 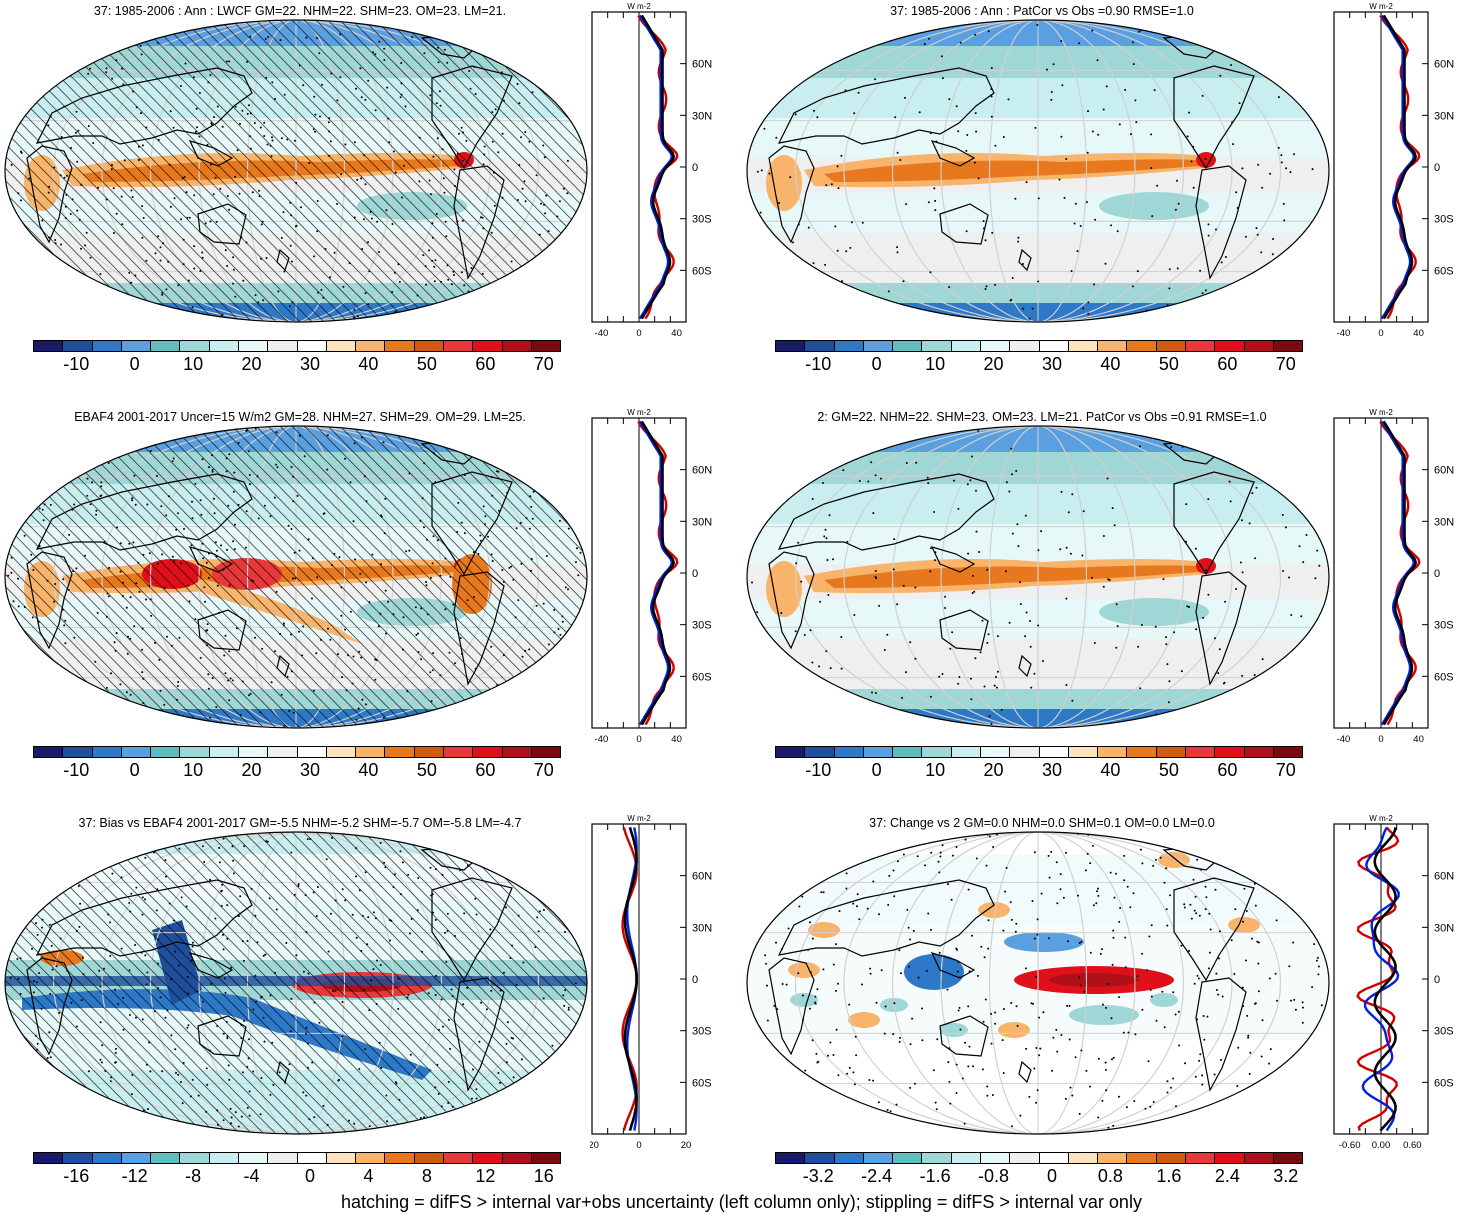 What do you see at coordinates (1038, 983) in the screenshot?
I see `map-field` at bounding box center [1038, 983].